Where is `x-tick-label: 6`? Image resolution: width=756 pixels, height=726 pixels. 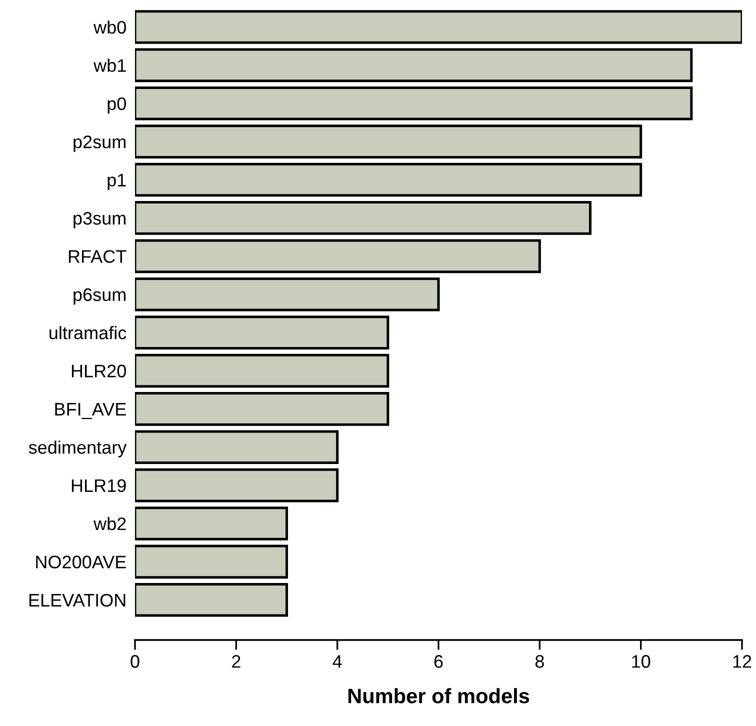 x-tick-label: 6 is located at coordinates (438, 661).